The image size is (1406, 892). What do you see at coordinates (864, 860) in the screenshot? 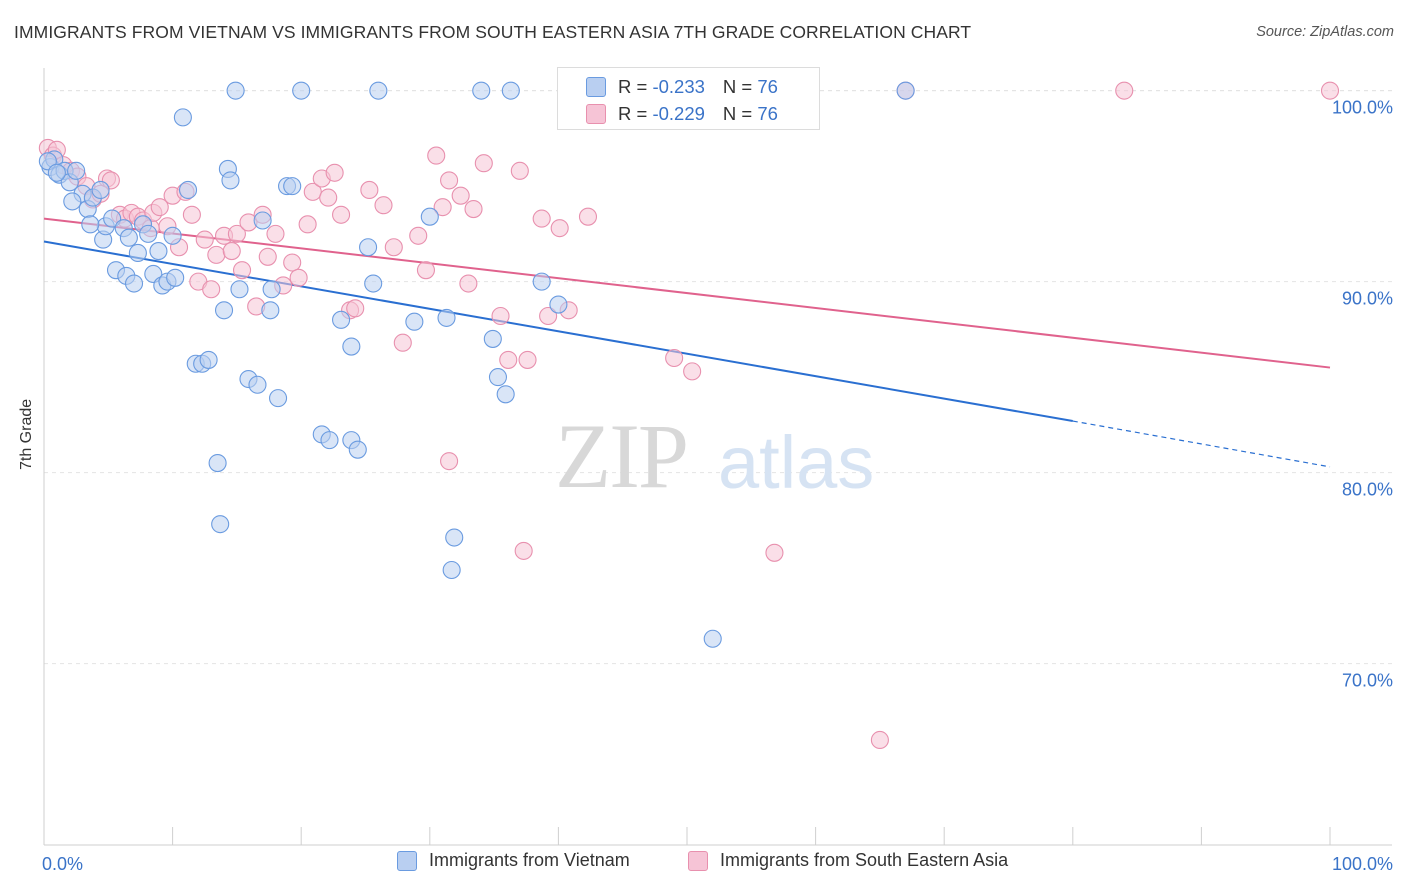
I see `legend-label-sea: Immigrants from South Eastern Asia` at bounding box center [864, 860].